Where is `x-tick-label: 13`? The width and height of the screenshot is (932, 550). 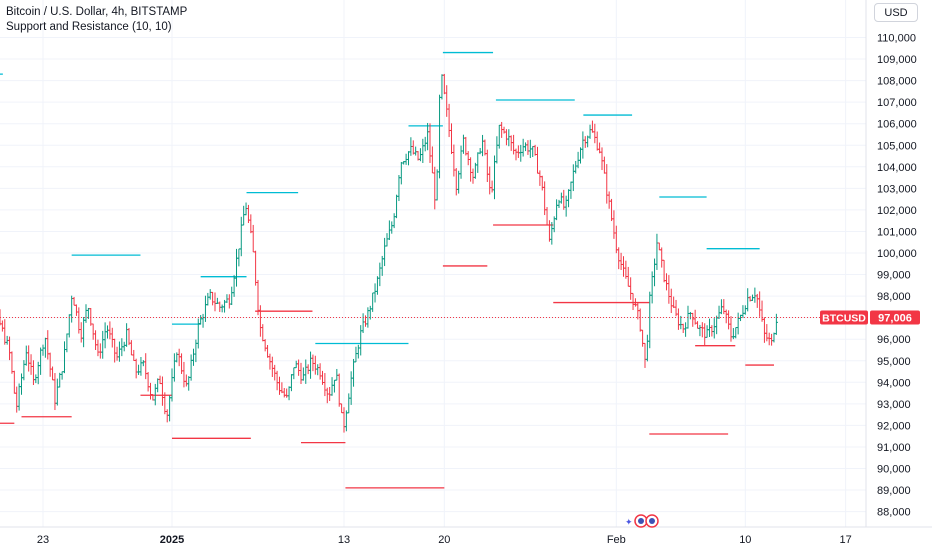 x-tick-label: 13 is located at coordinates (344, 540).